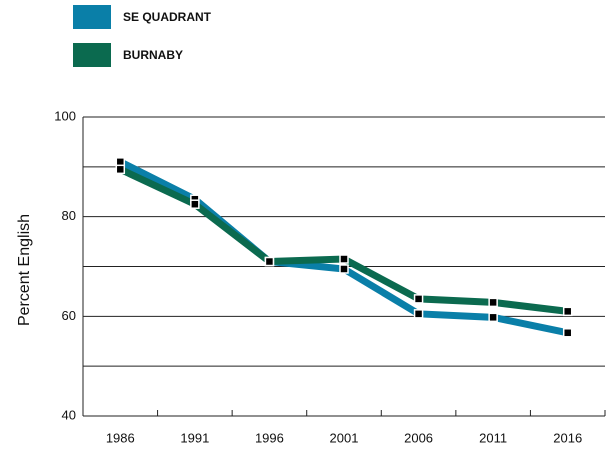 The height and width of the screenshot is (449, 610). What do you see at coordinates (65, 115) in the screenshot?
I see `y-tick-label: 100` at bounding box center [65, 115].